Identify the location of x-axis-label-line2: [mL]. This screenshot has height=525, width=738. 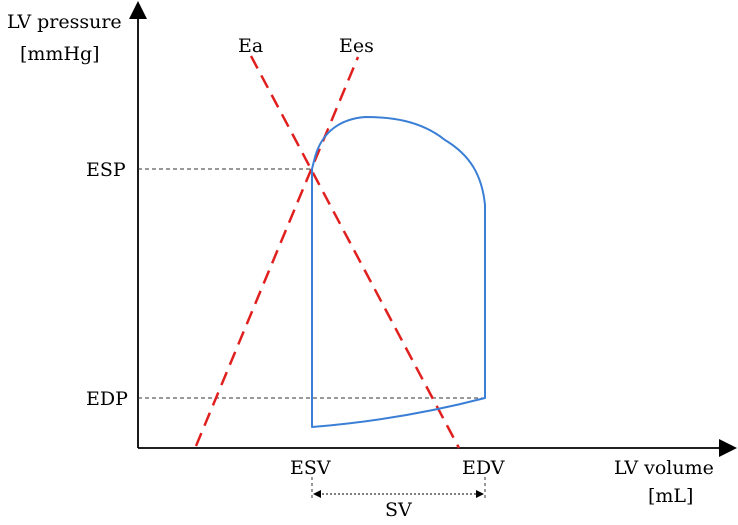
(670, 496).